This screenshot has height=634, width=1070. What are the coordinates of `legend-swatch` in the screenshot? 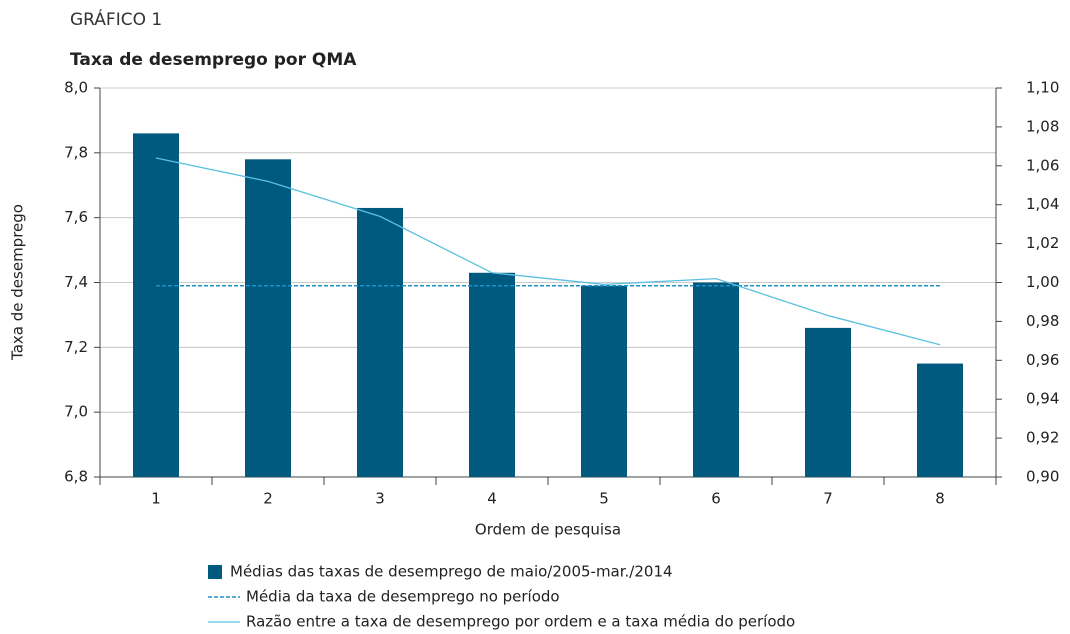 It's located at (215, 572).